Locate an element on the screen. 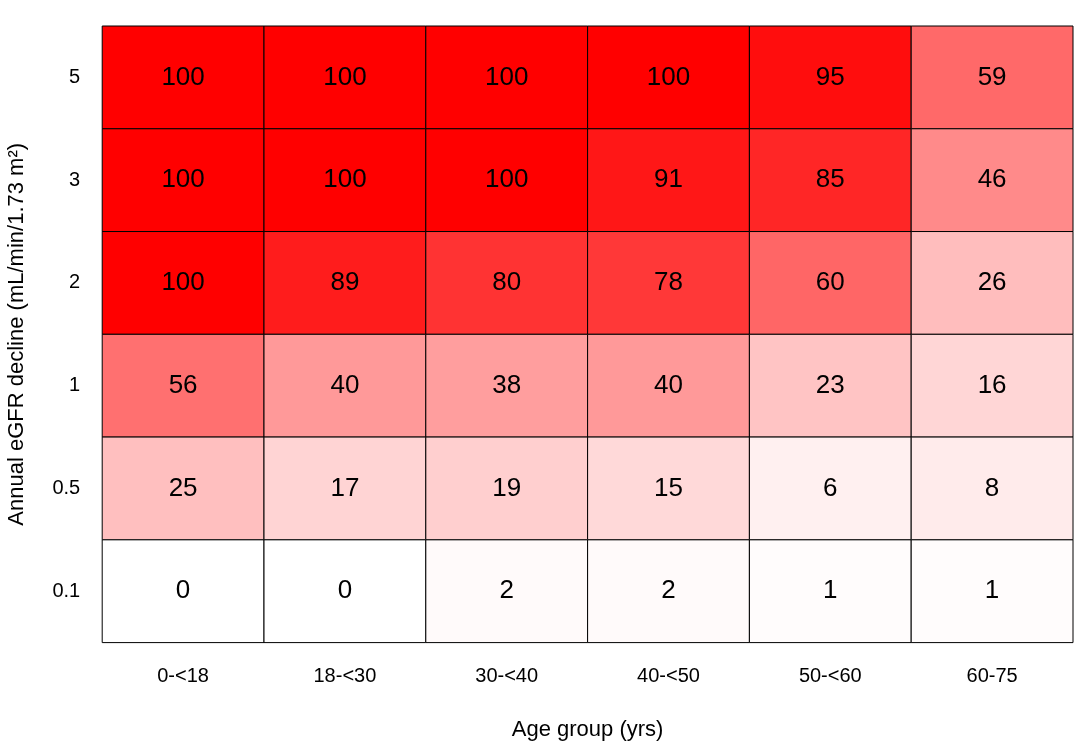  x-tick-label: 0-<18 is located at coordinates (183, 675).